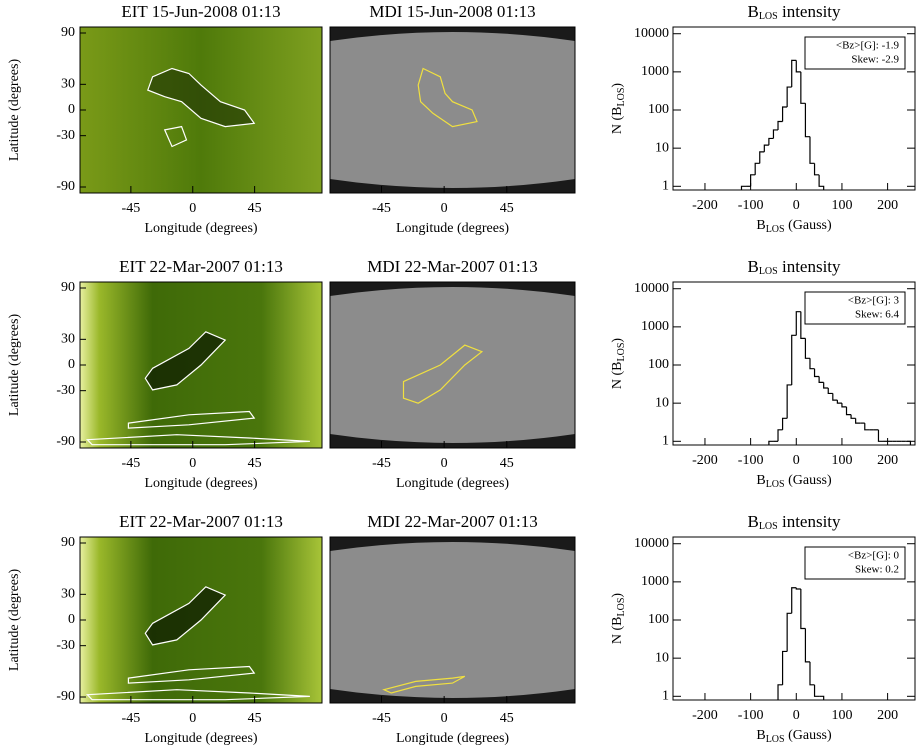 This screenshot has height=749, width=918. Describe the element at coordinates (794, 736) in the screenshot. I see `x-axis-label: BLOS (Gauss)` at that location.